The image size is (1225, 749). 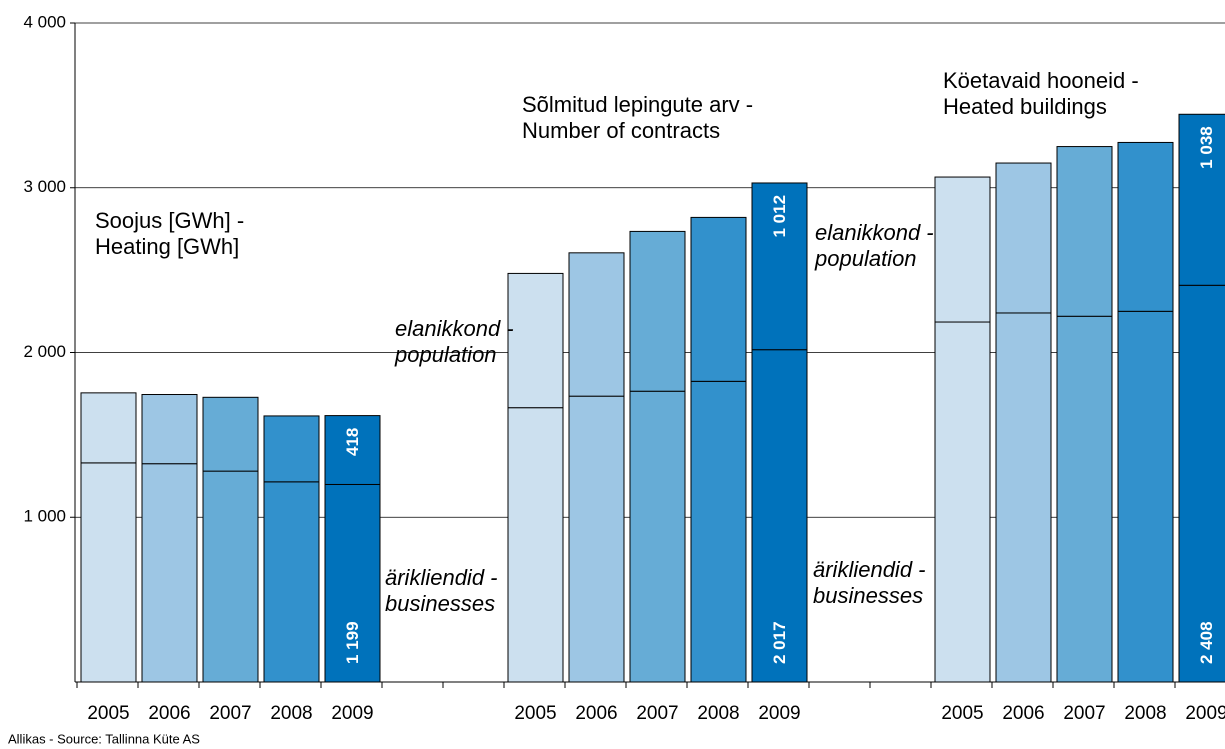 I want to click on value-label: 1 038, so click(x=1206, y=147).